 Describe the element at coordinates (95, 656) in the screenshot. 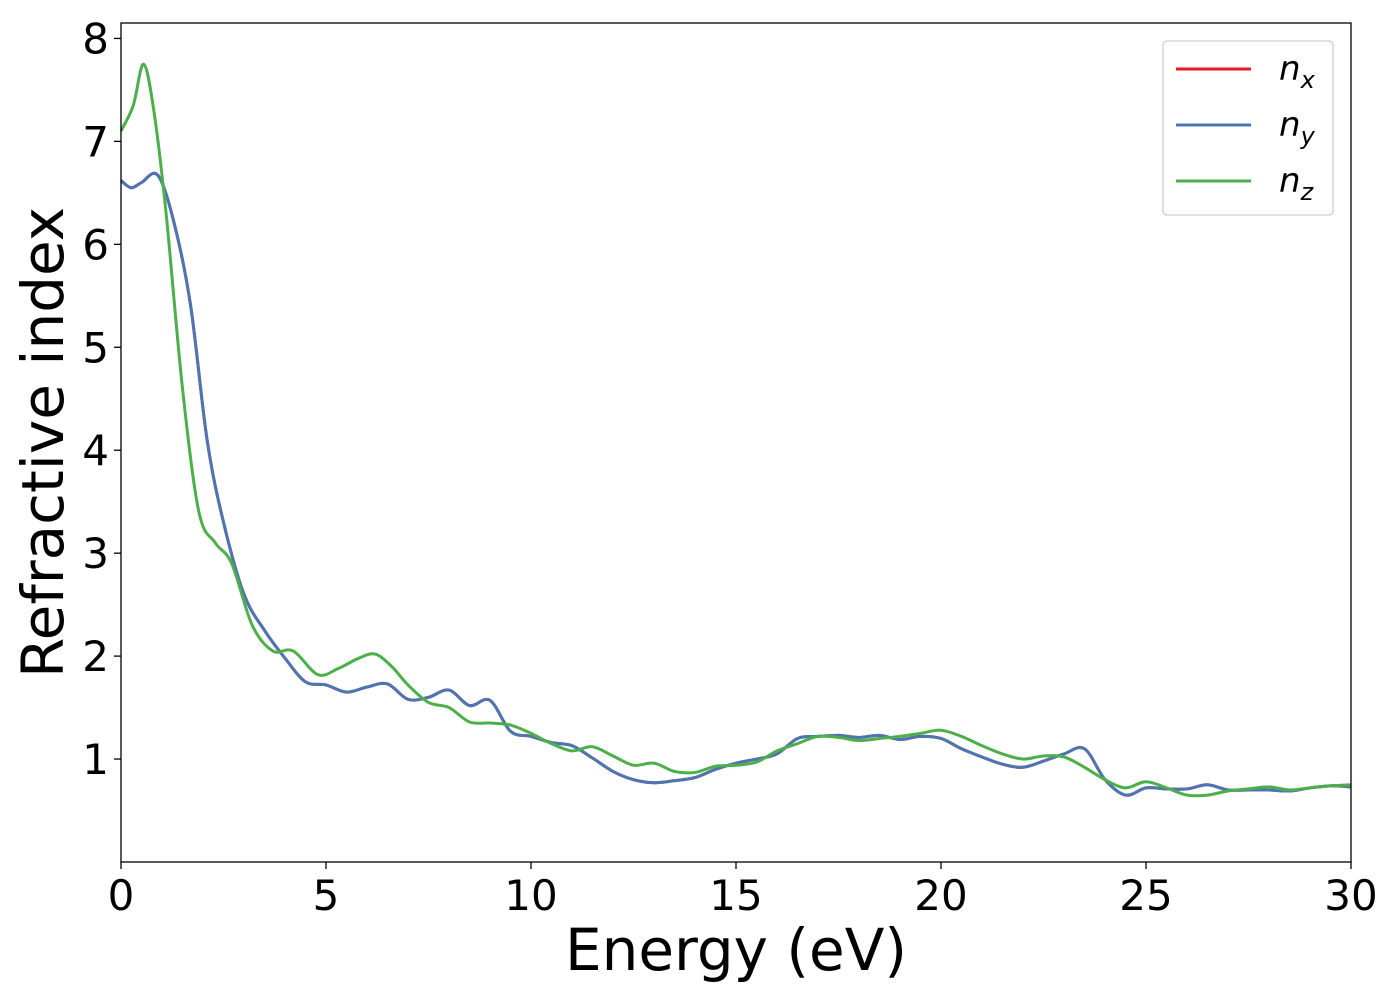

I see `y-tick-label: 2` at that location.